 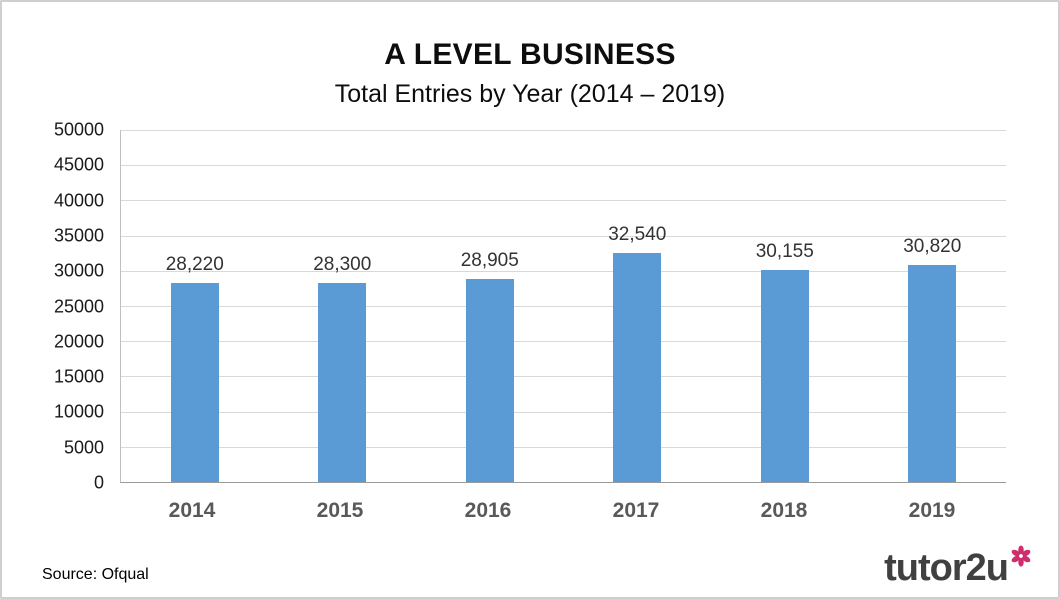 What do you see at coordinates (932, 247) in the screenshot?
I see `bar-value-label: 30,820` at bounding box center [932, 247].